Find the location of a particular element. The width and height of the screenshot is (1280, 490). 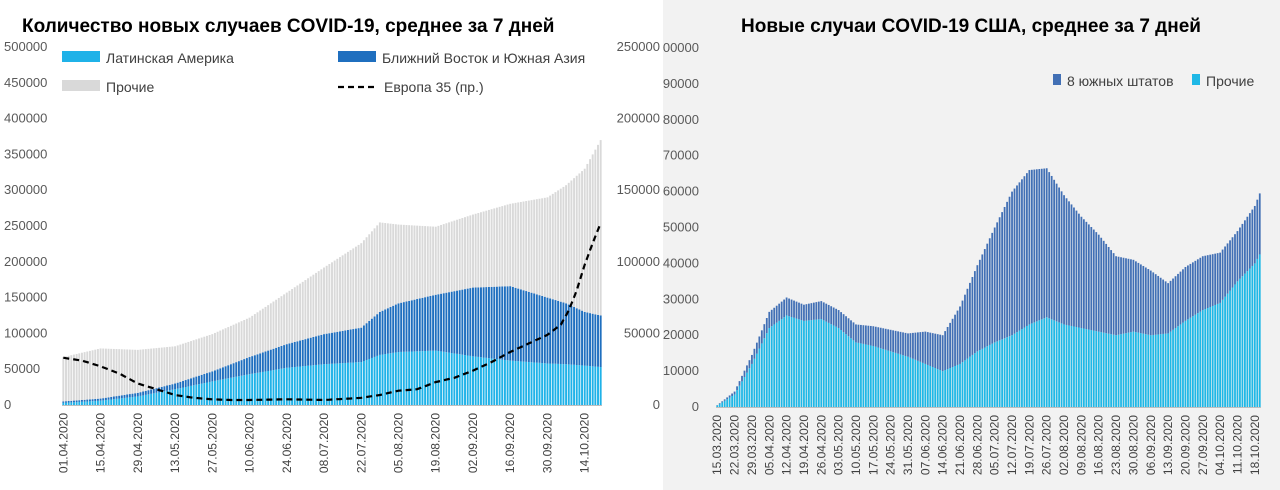

x-tick-label: 04.10.2020 is located at coordinates (1220, 445).